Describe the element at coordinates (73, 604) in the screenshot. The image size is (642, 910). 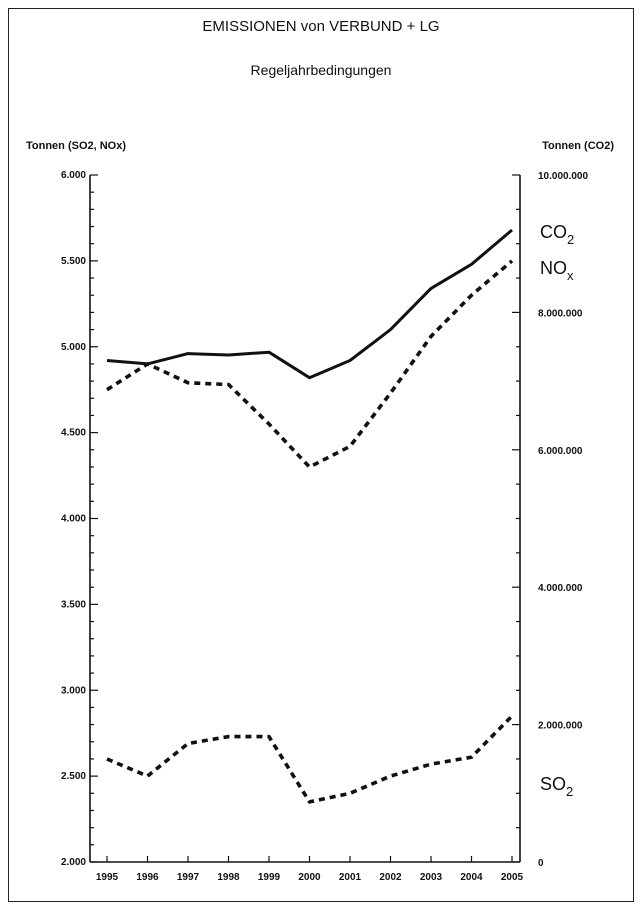
I see `y-left-tick-label: 3.500` at that location.